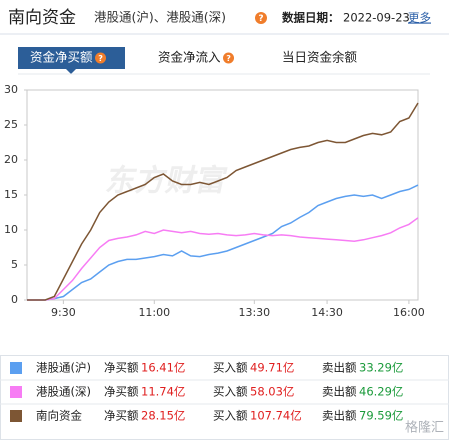 The image size is (449, 445). Describe the element at coordinates (163, 416) in the screenshot. I see `net-value: 28.15亿` at that location.